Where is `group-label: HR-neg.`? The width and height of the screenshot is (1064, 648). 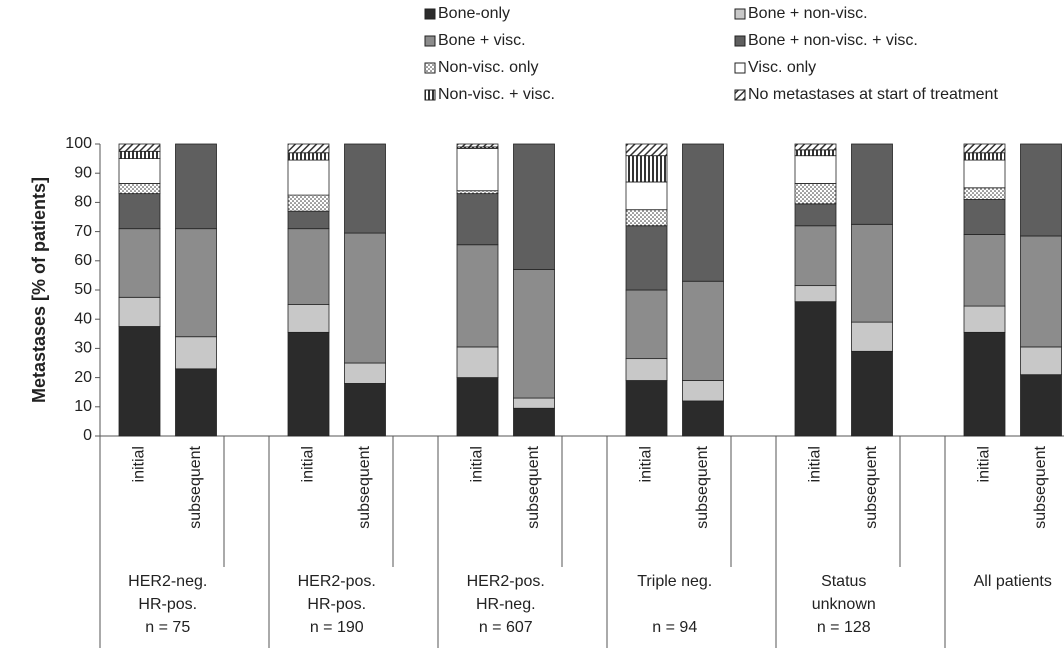 group-label: HR-neg. is located at coordinates (506, 604).